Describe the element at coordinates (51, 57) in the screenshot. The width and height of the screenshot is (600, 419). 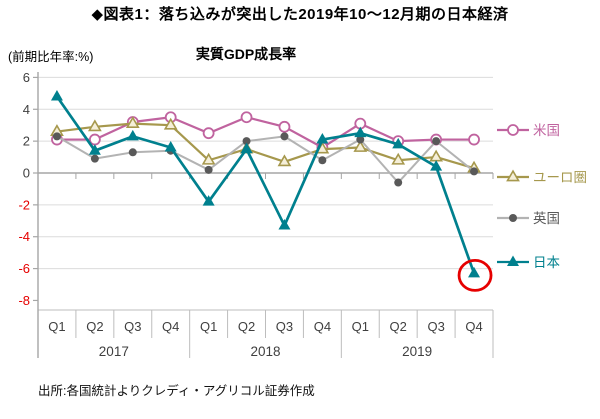
I see `y-axis-unit-label: (前期比年率:%)` at that location.